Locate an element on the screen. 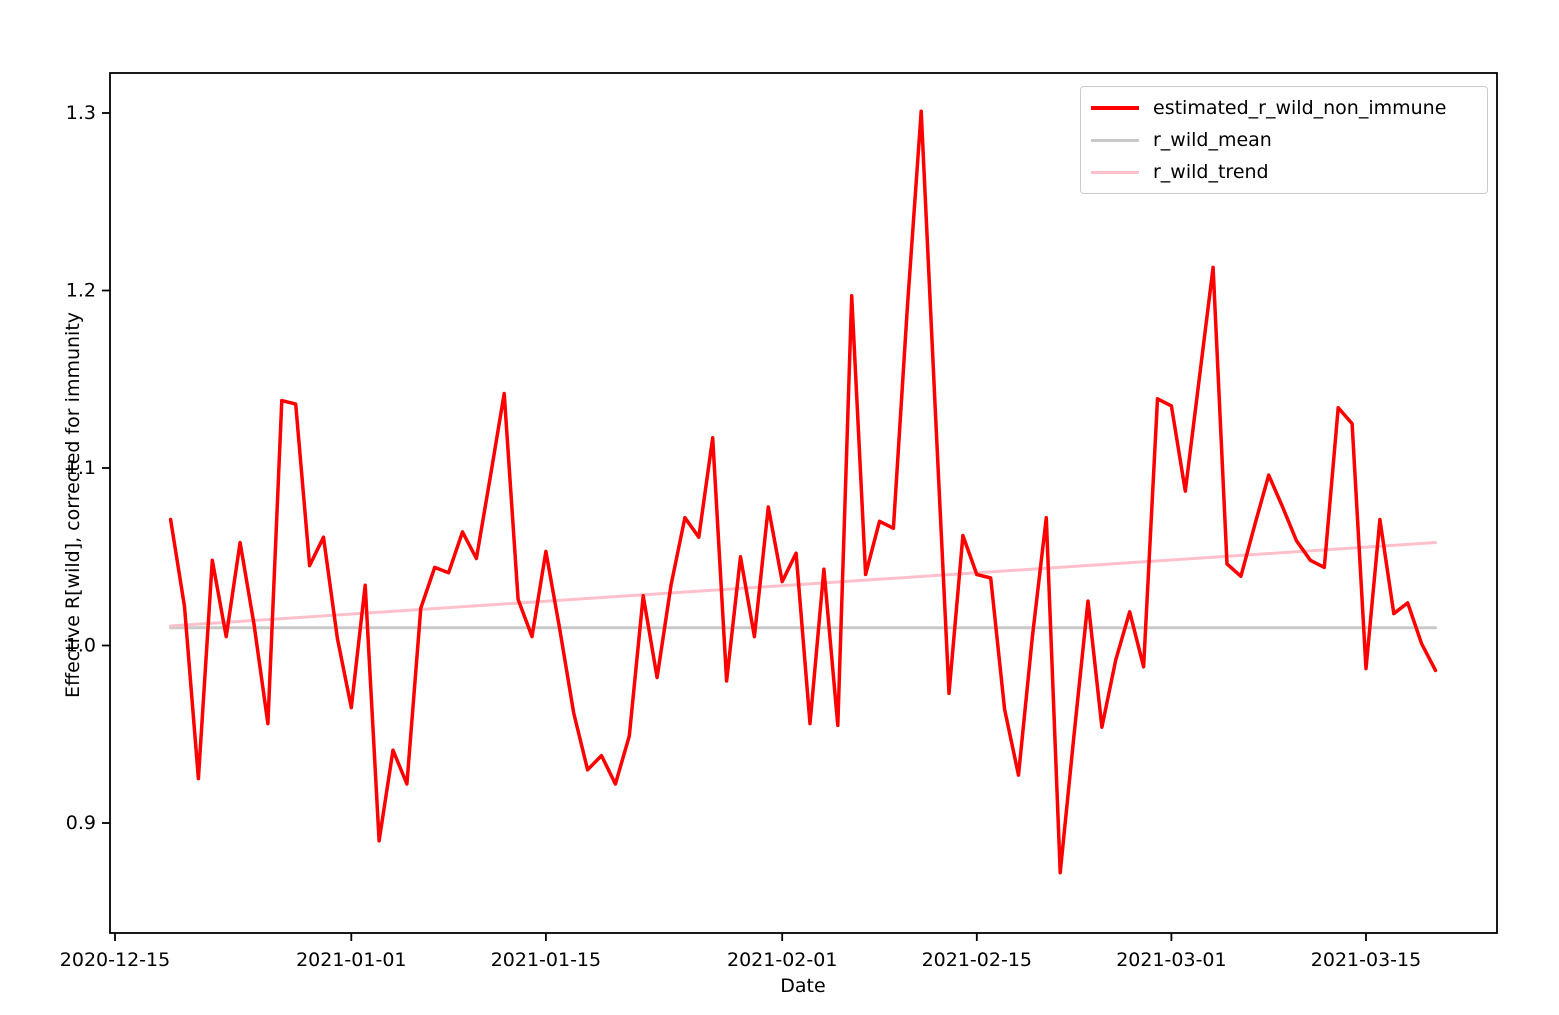 This screenshot has width=1559, height=1015. legend-label: r_wild_trend is located at coordinates (1211, 172).